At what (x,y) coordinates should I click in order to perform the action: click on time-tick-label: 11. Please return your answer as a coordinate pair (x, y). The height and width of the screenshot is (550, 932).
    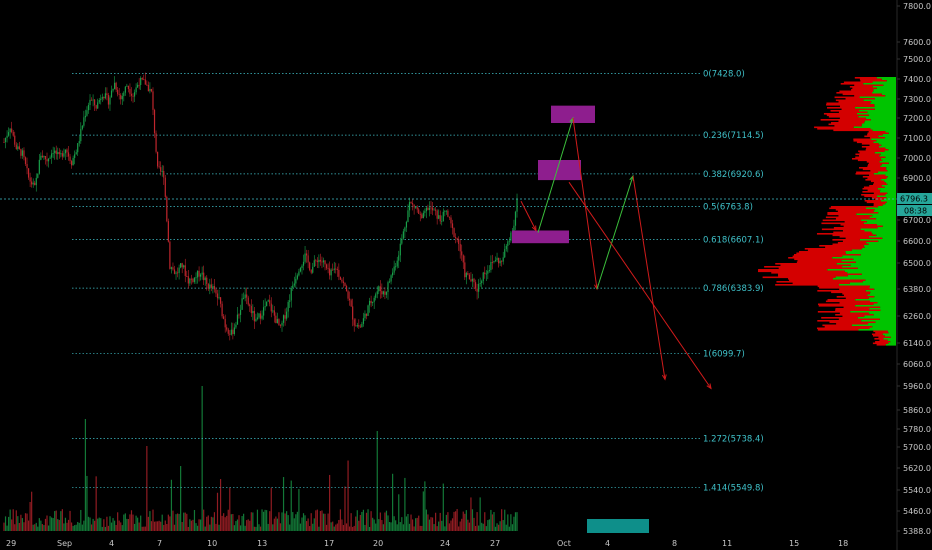
    Looking at the image, I should click on (727, 543).